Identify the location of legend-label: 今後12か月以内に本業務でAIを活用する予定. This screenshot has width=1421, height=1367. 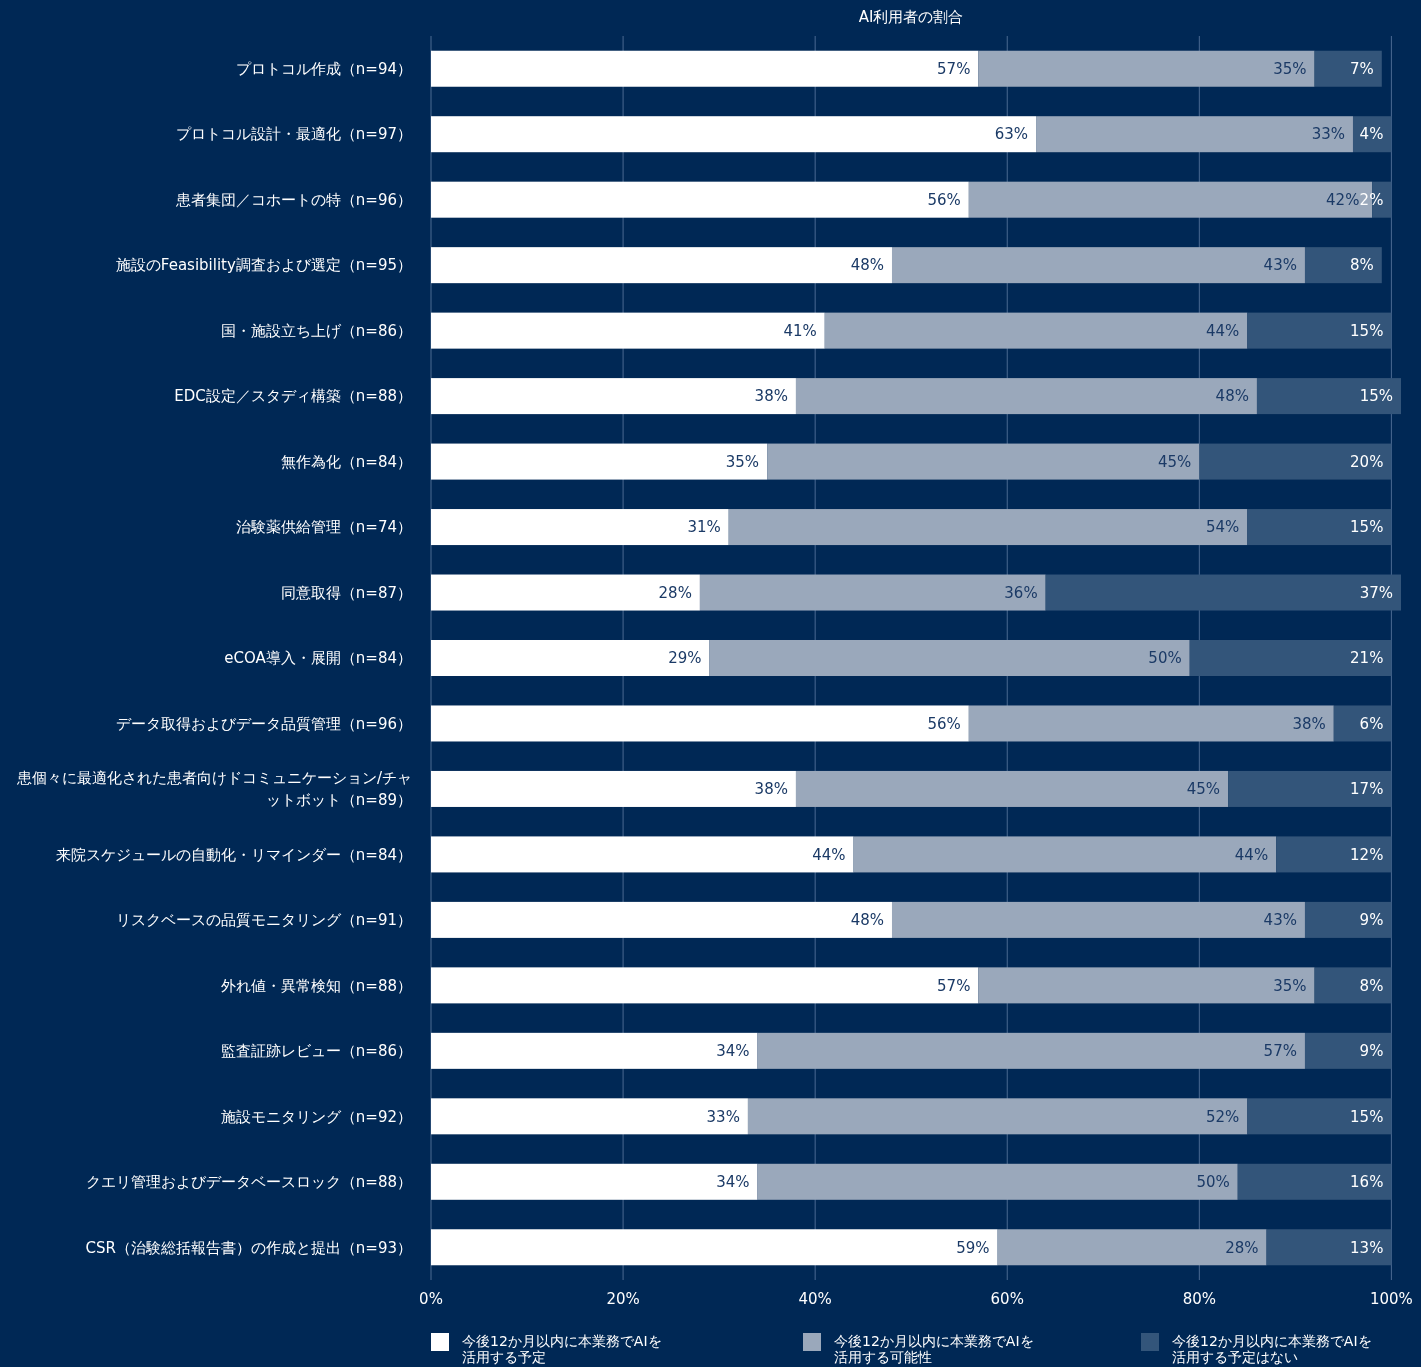
(562, 1349).